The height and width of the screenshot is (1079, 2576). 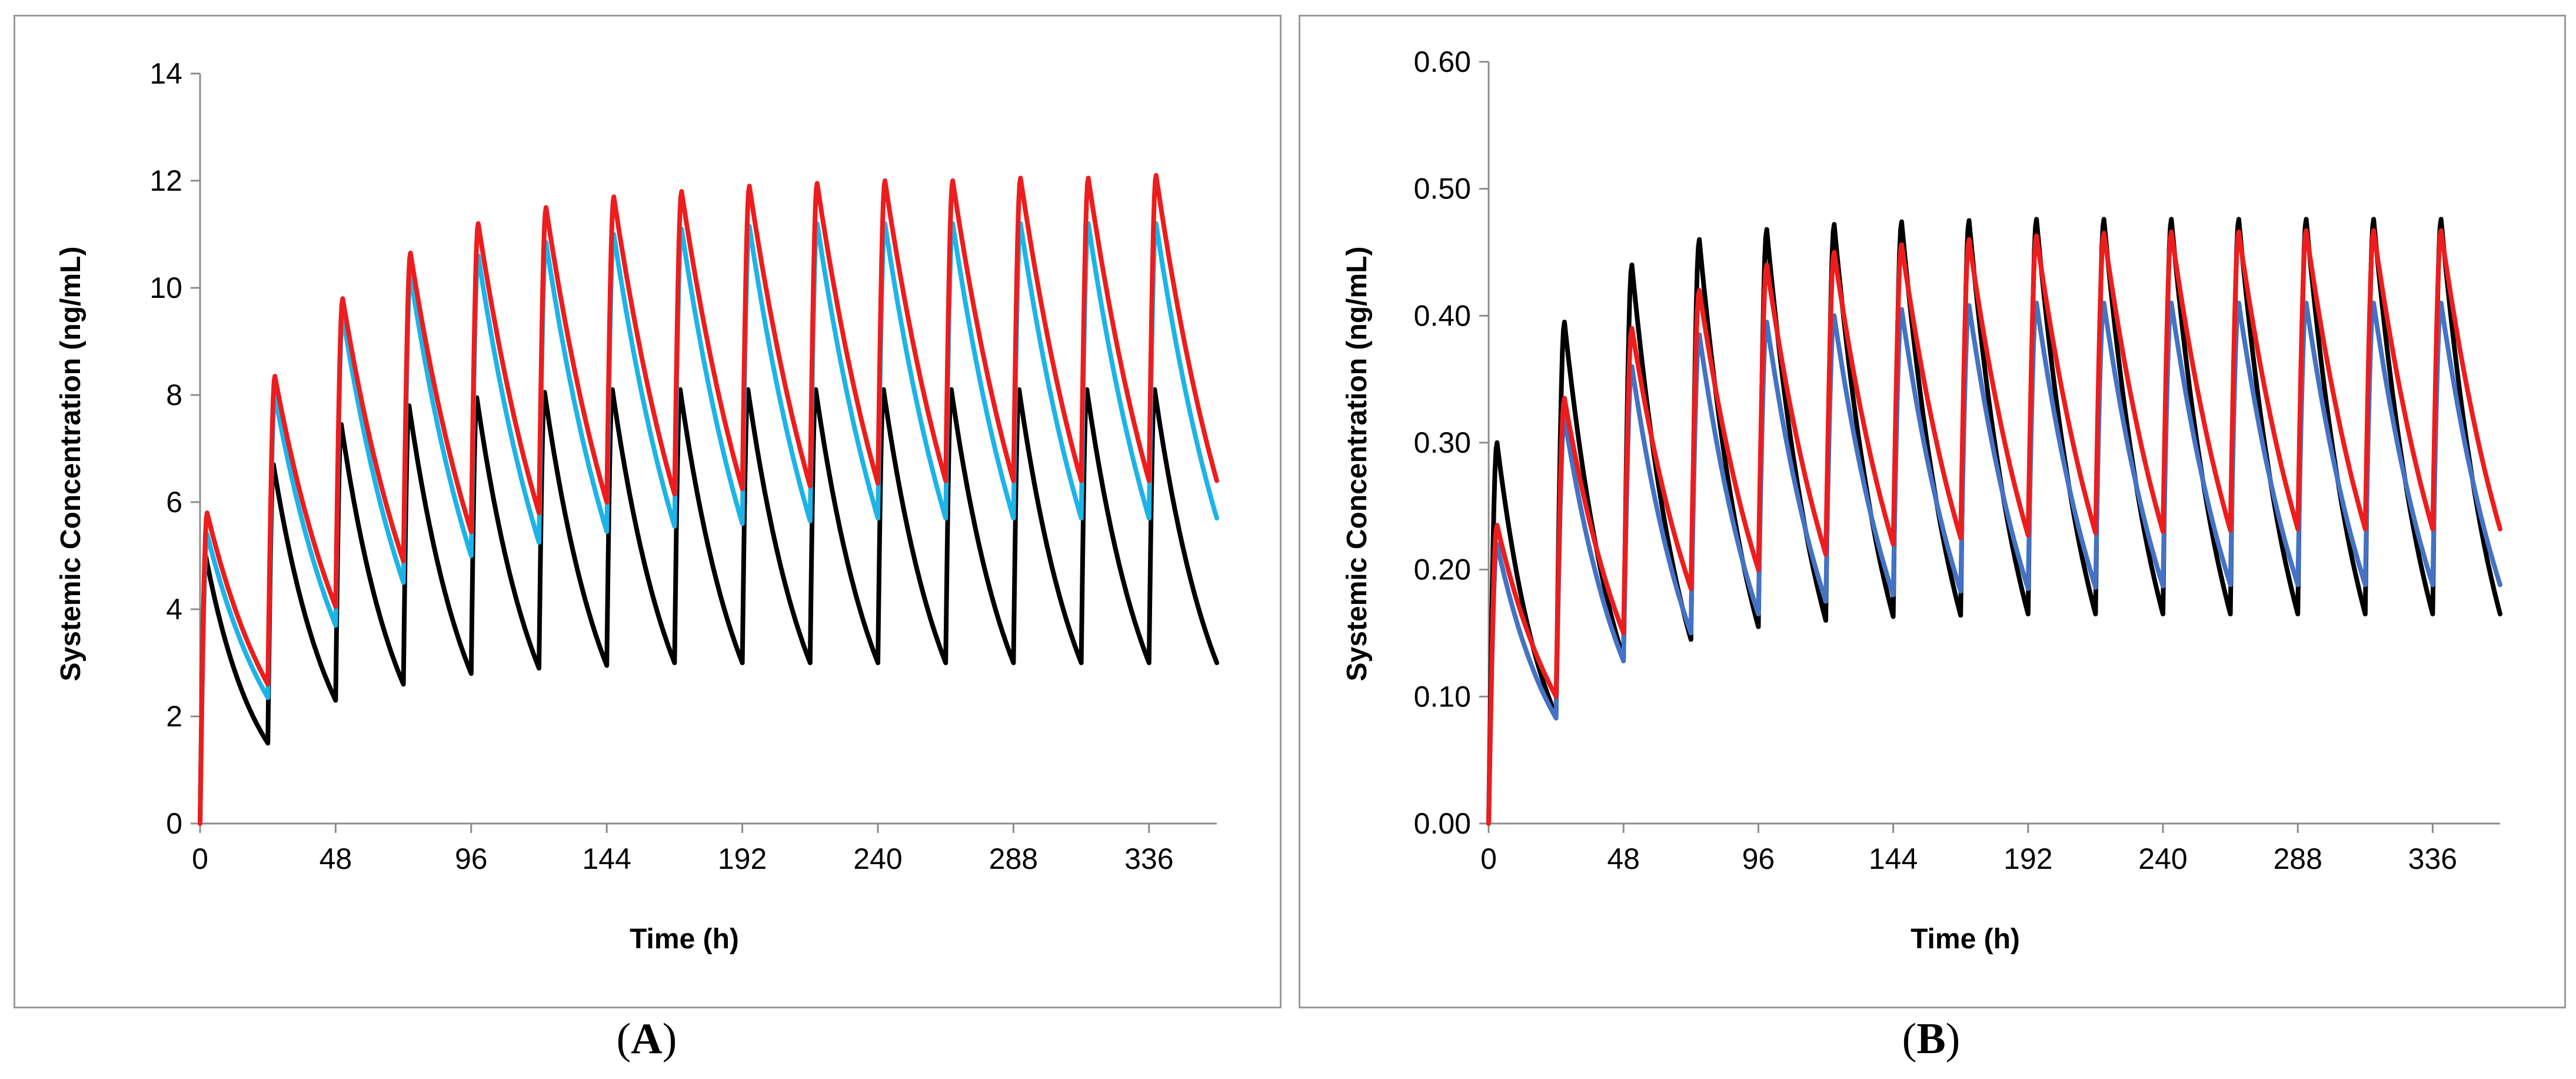 What do you see at coordinates (174, 502) in the screenshot?
I see `chart-a-y-tick-label: 6` at bounding box center [174, 502].